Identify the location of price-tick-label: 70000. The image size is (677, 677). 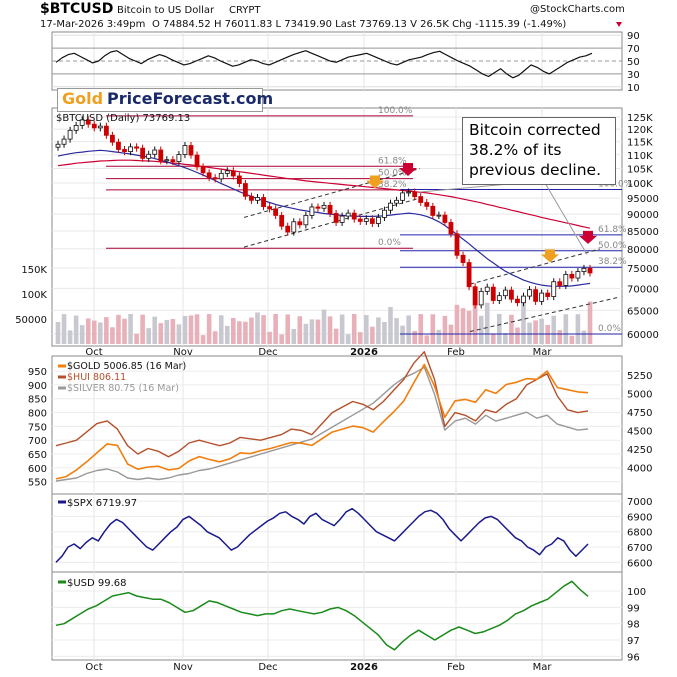
(643, 289).